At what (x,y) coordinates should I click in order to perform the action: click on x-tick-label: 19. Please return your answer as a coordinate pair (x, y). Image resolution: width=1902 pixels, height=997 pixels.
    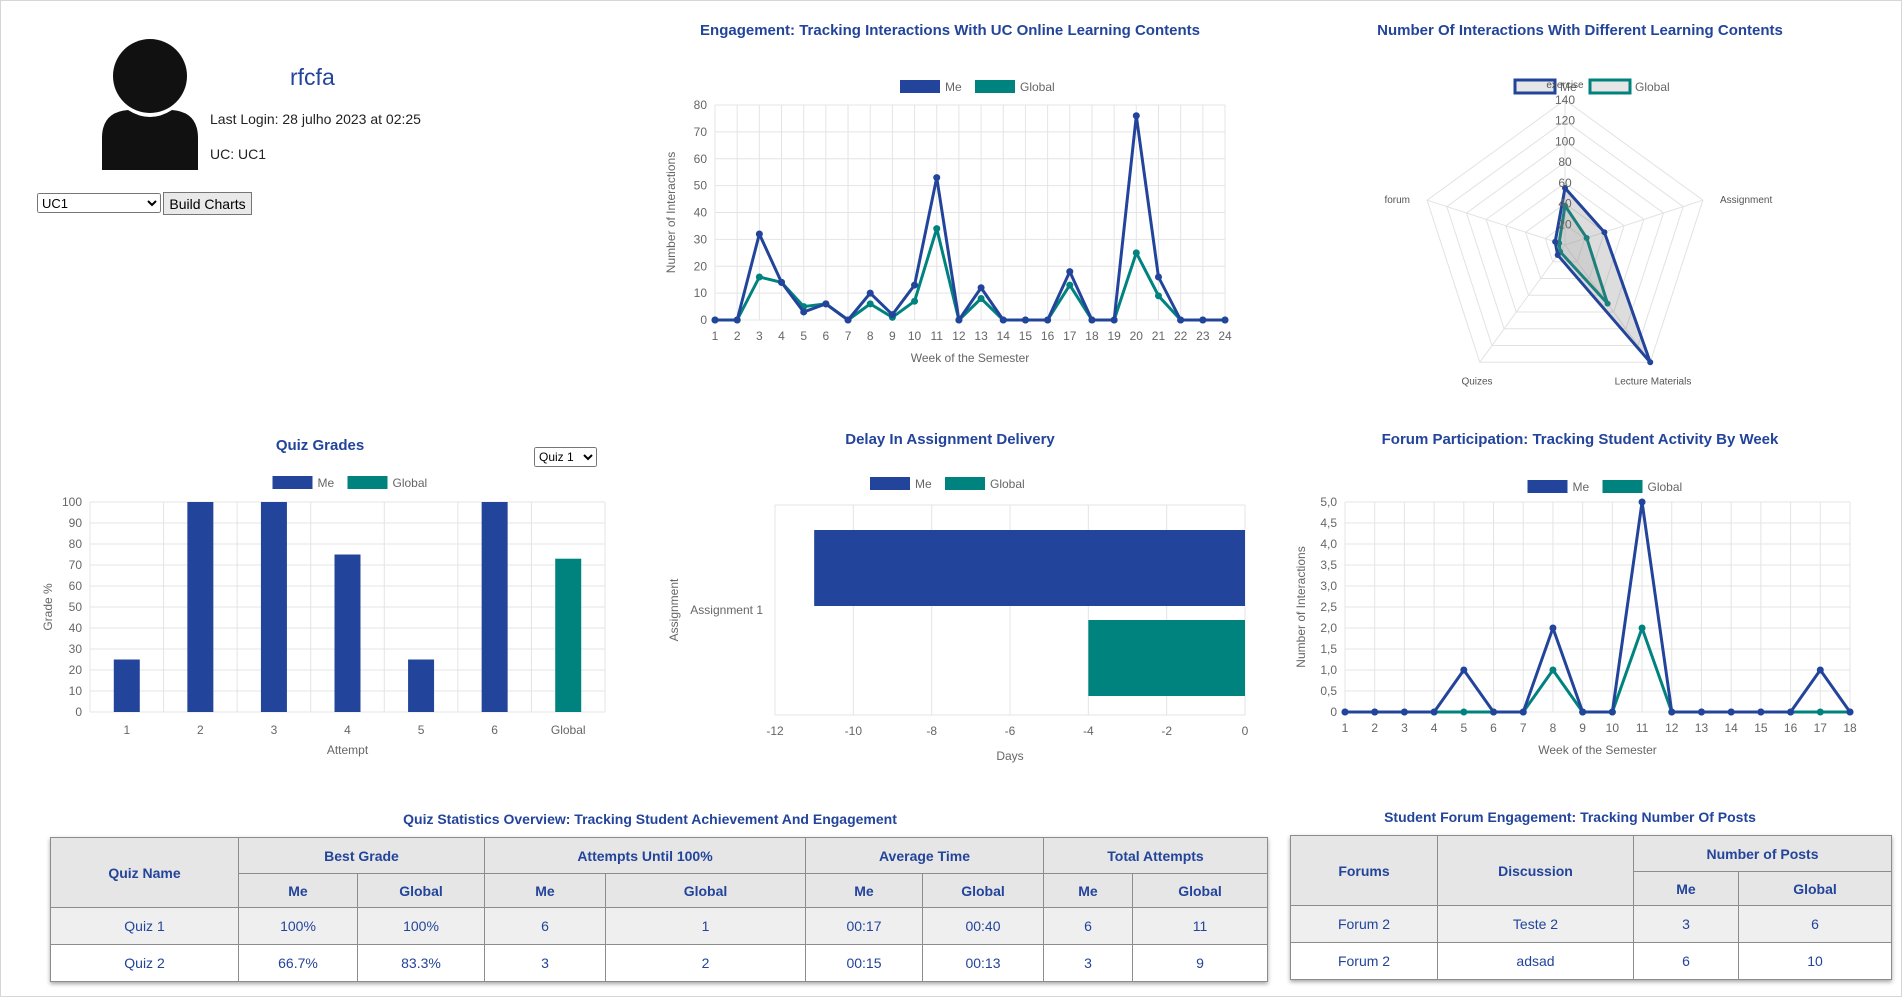
    Looking at the image, I should click on (1114, 336).